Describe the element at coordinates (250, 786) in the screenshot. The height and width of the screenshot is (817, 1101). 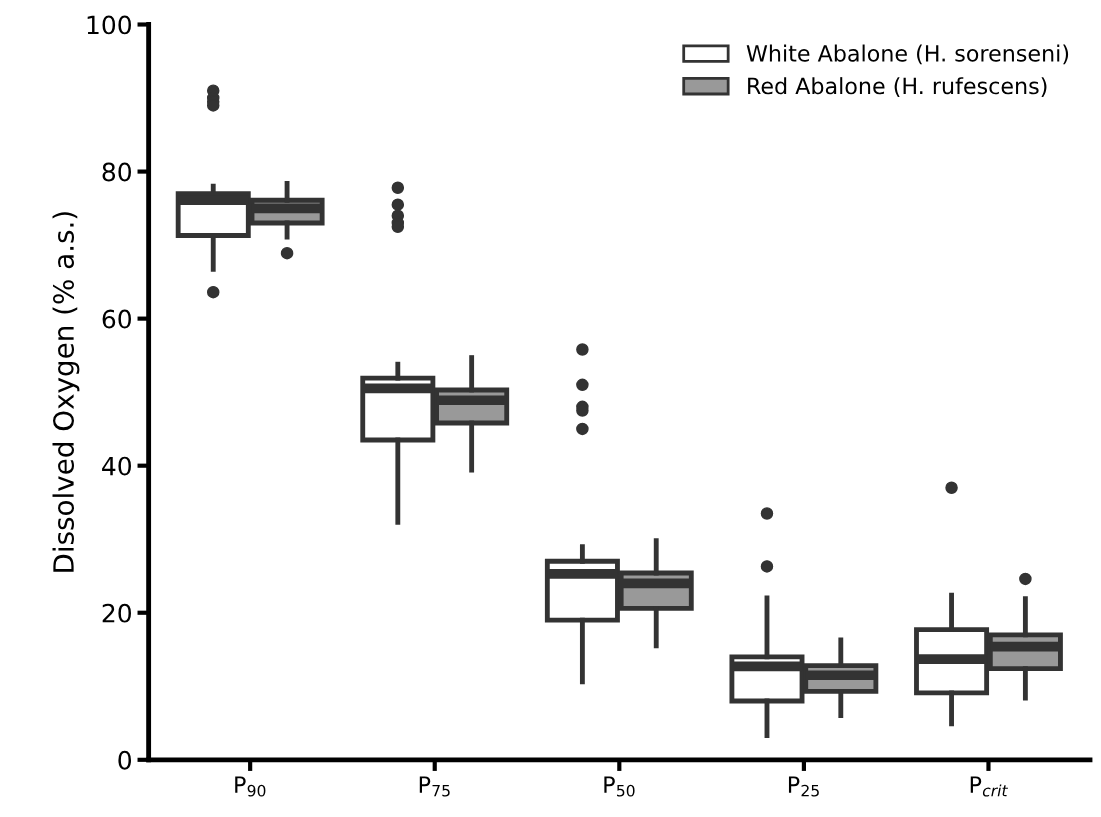
I see `x-tick-label: P$_{90}$` at that location.